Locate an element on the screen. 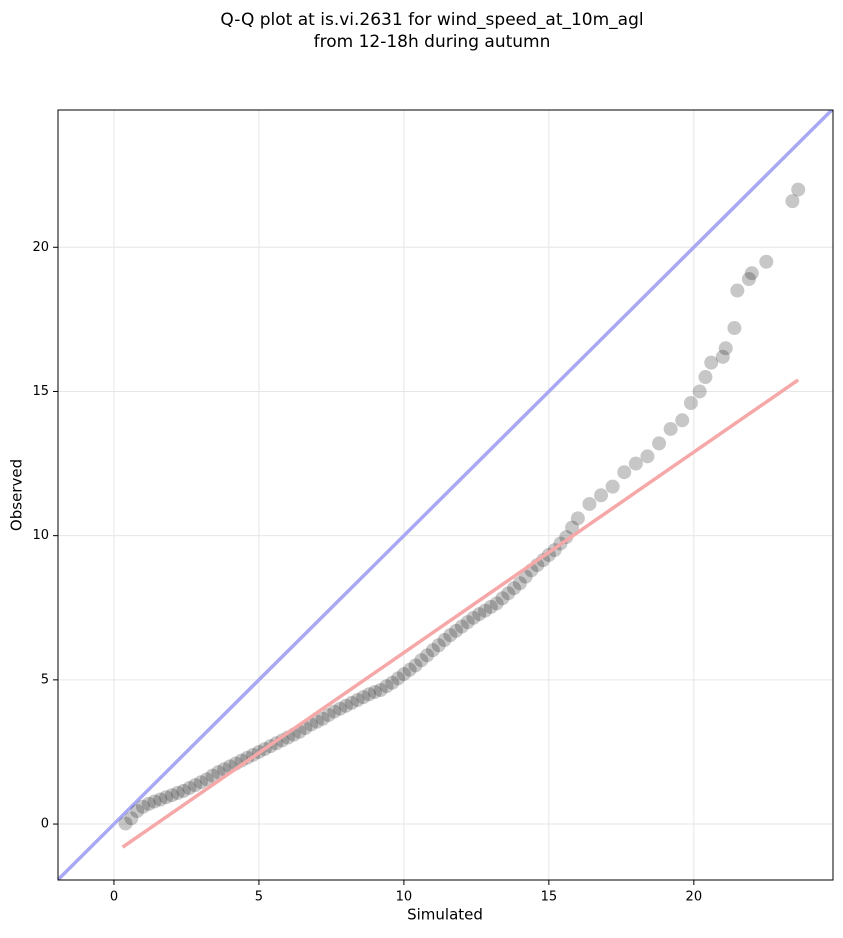  y-tick-label: 15 is located at coordinates (40, 391).